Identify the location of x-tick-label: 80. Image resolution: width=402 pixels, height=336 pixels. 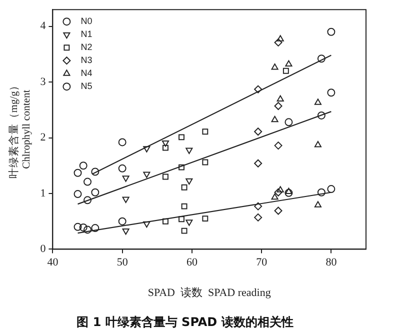
(332, 262).